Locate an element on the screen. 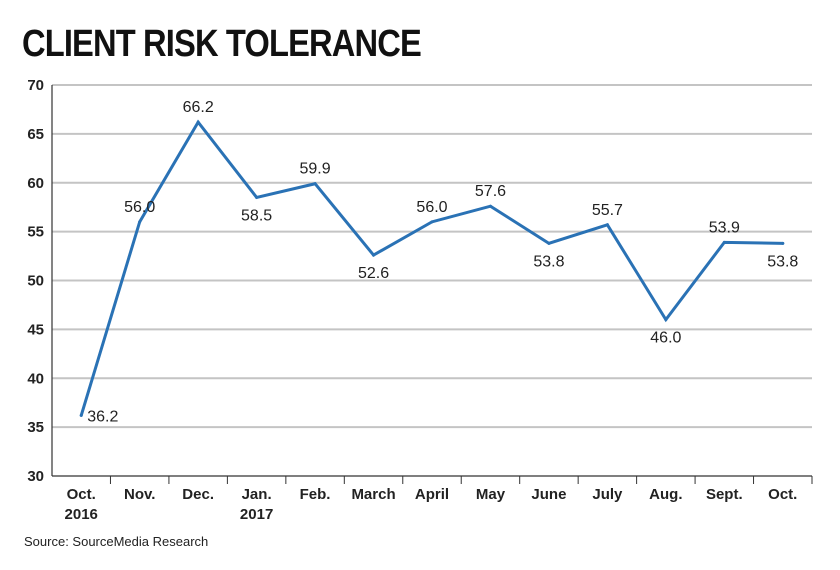 The image size is (840, 570). y-tick-label: 55 is located at coordinates (35, 232).